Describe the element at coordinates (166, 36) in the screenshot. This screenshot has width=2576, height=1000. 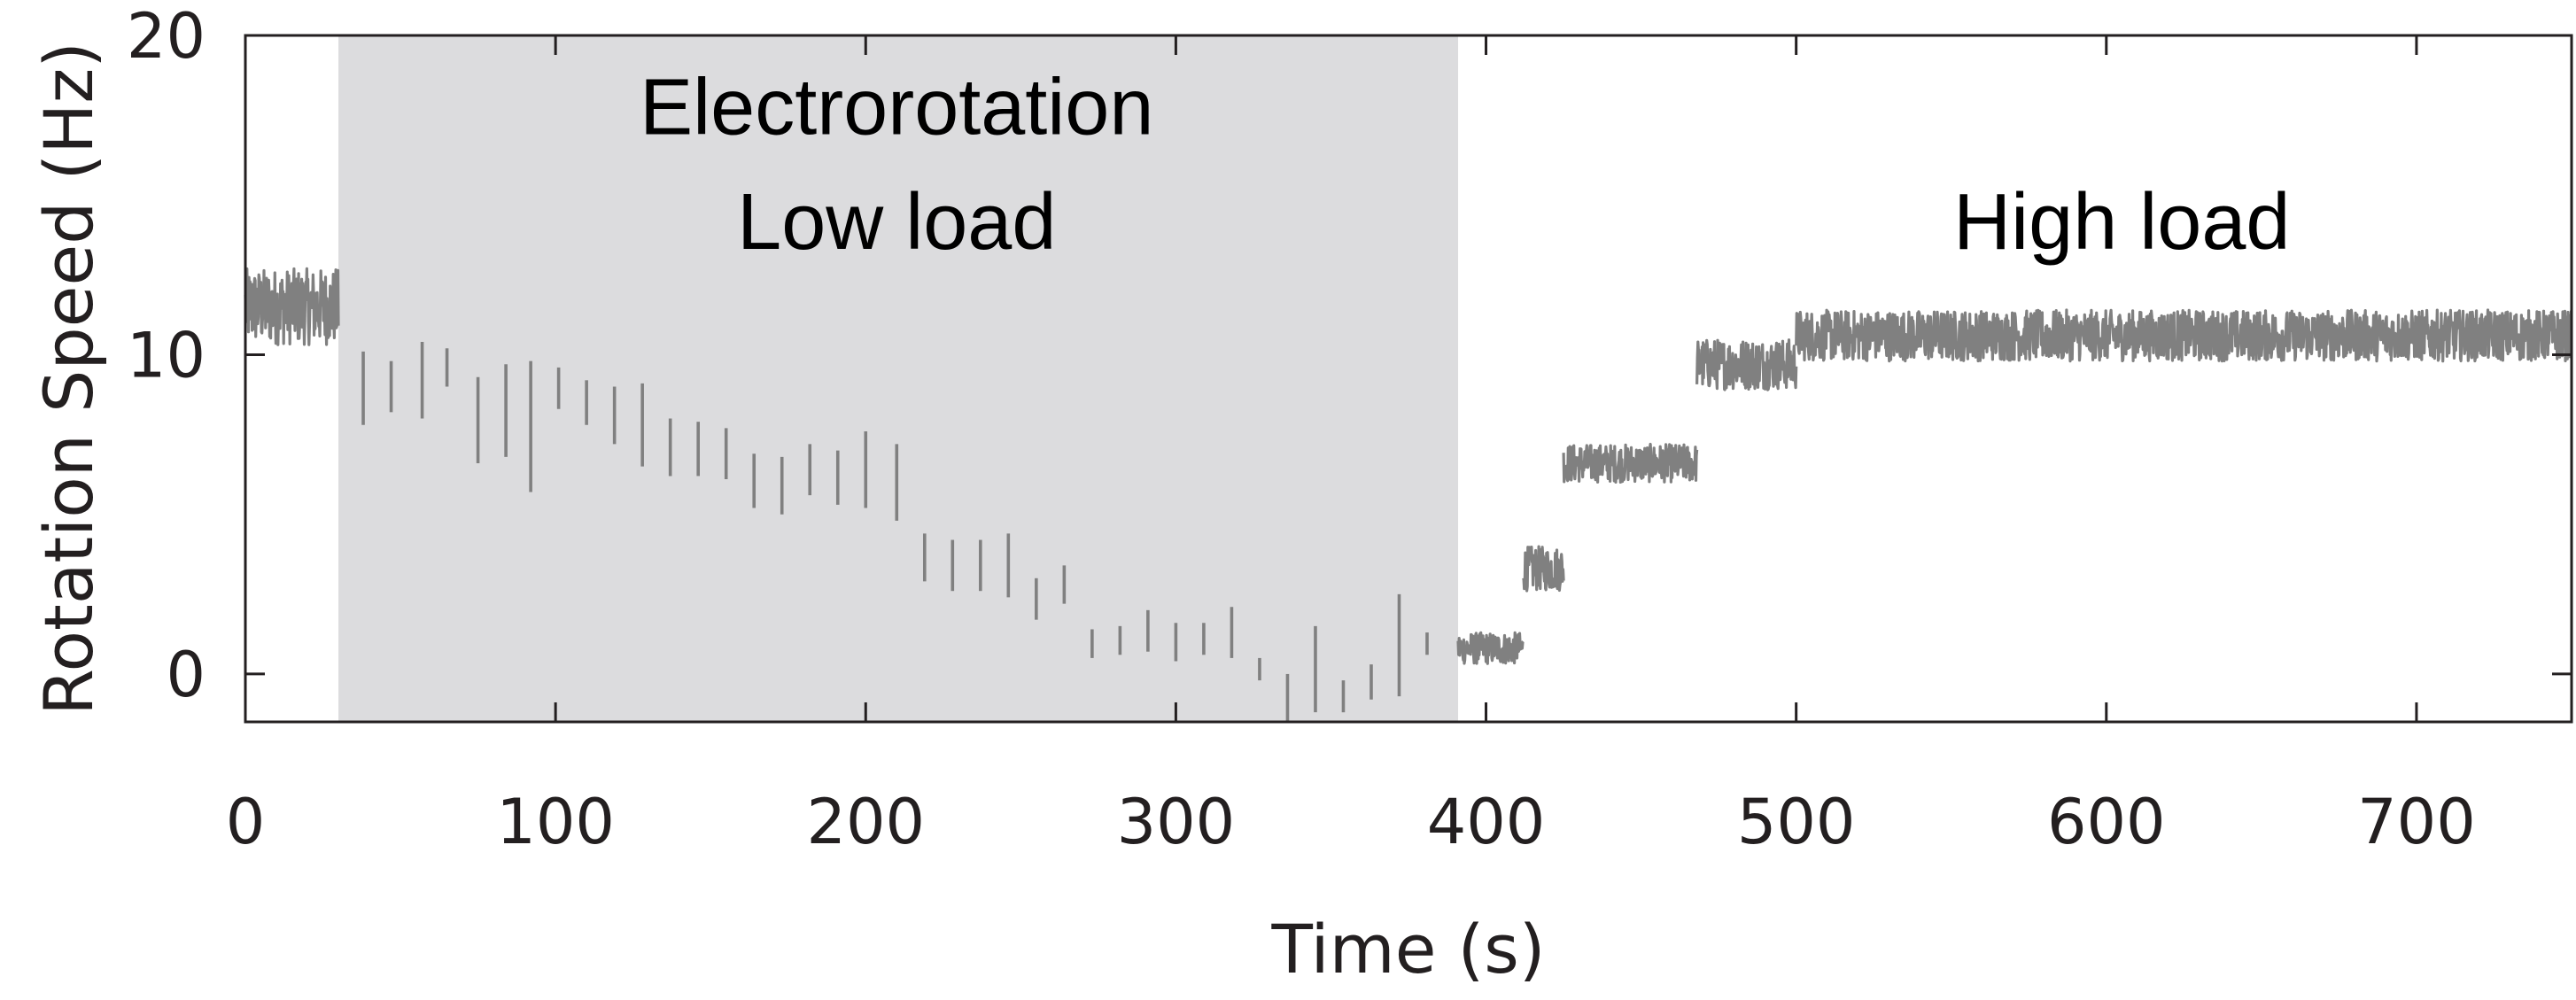
I see `y-tick-label-20: 20` at that location.